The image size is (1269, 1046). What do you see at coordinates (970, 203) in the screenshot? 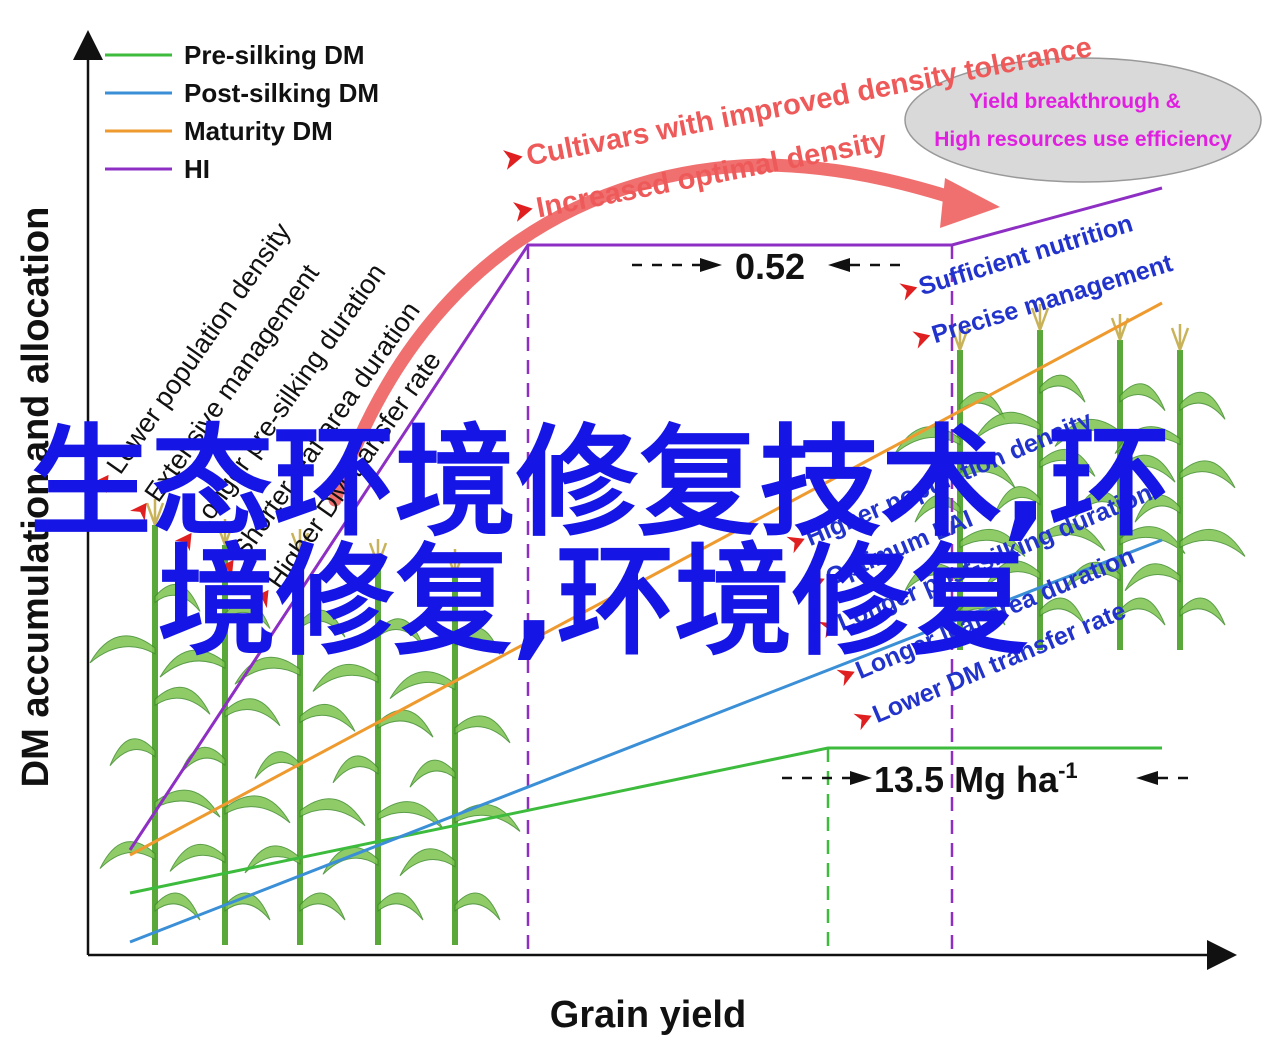
I see `red-arrow-head-icon` at bounding box center [970, 203].